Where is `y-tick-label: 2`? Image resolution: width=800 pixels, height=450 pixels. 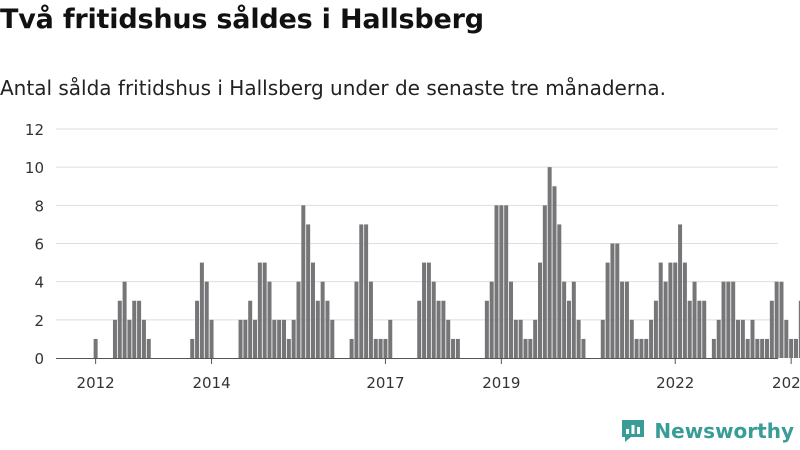 y-tick-label: 2 is located at coordinates (39, 321).